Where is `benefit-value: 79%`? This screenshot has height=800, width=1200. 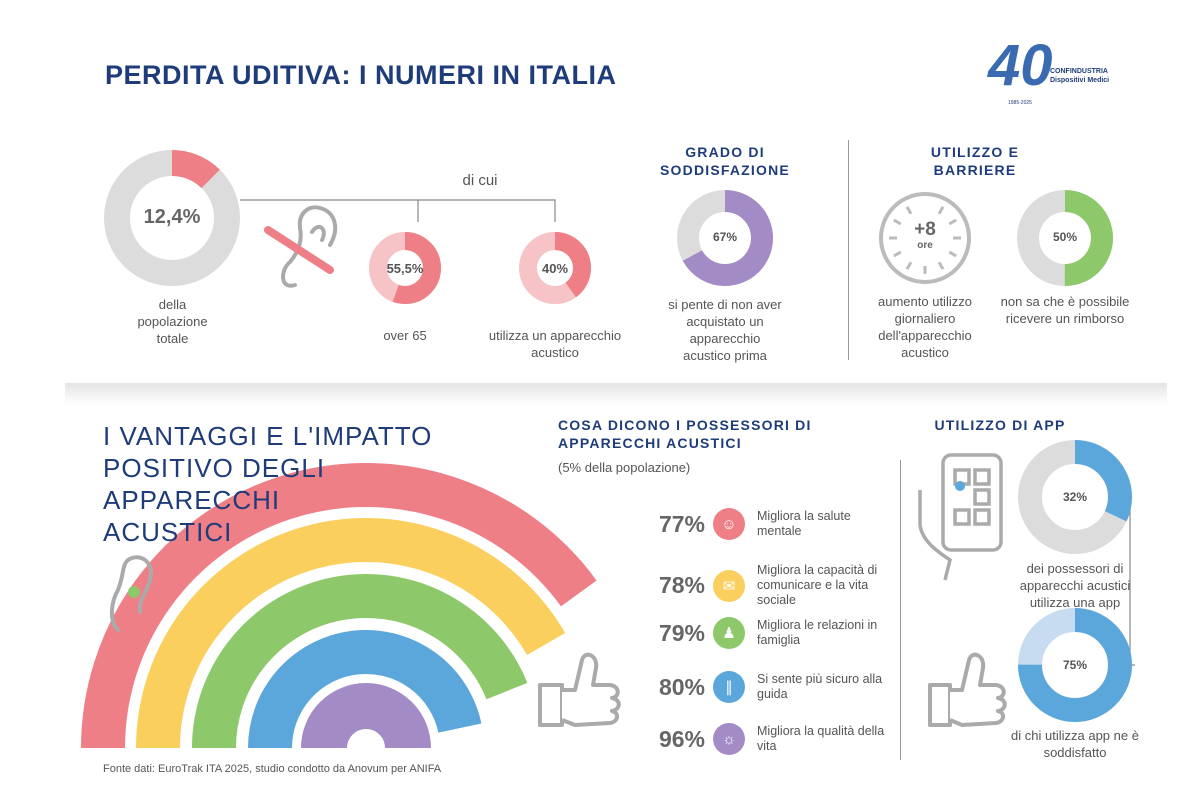
benefit-value: 79% is located at coordinates (681, 632).